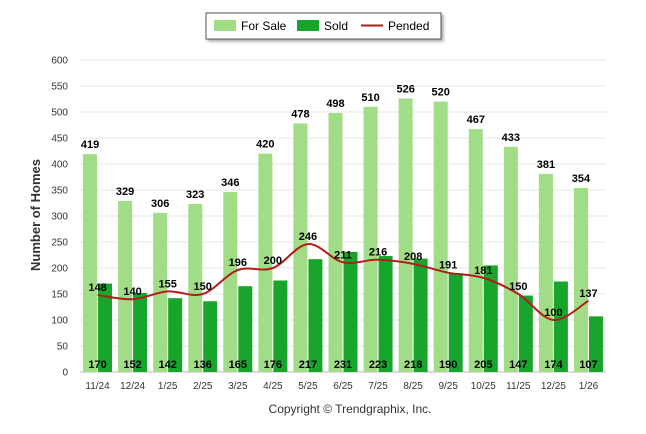 This screenshot has height=434, width=646. I want to click on x-tick-label: 1/25, so click(168, 386).